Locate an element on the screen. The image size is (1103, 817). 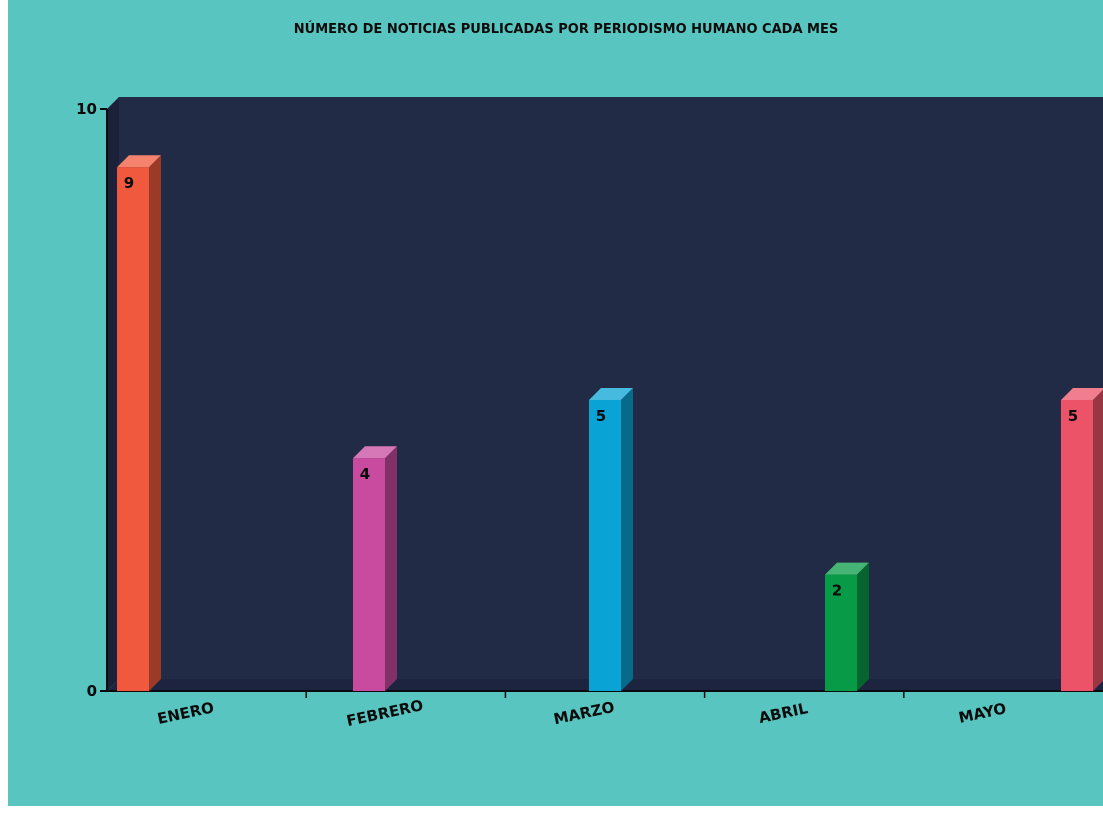
x-tick-label: MARZO is located at coordinates (584, 713).